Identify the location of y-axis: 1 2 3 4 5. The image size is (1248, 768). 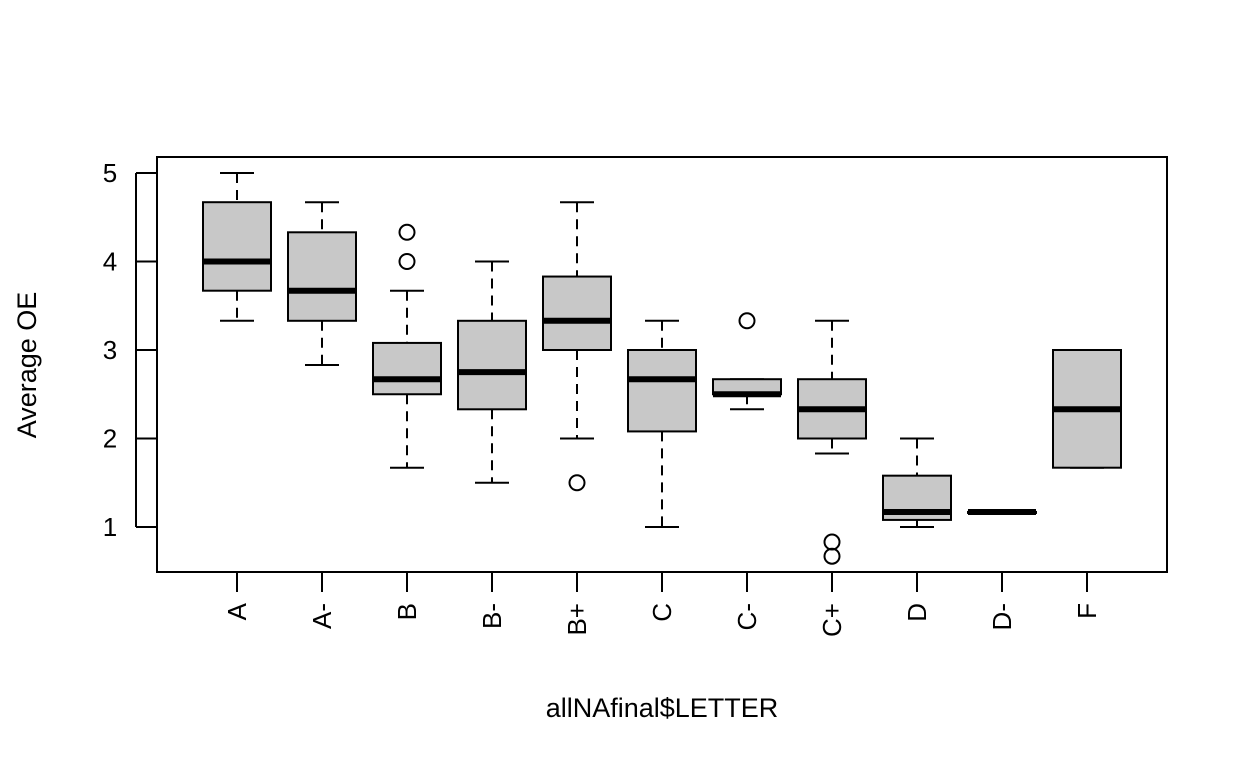
(130, 350).